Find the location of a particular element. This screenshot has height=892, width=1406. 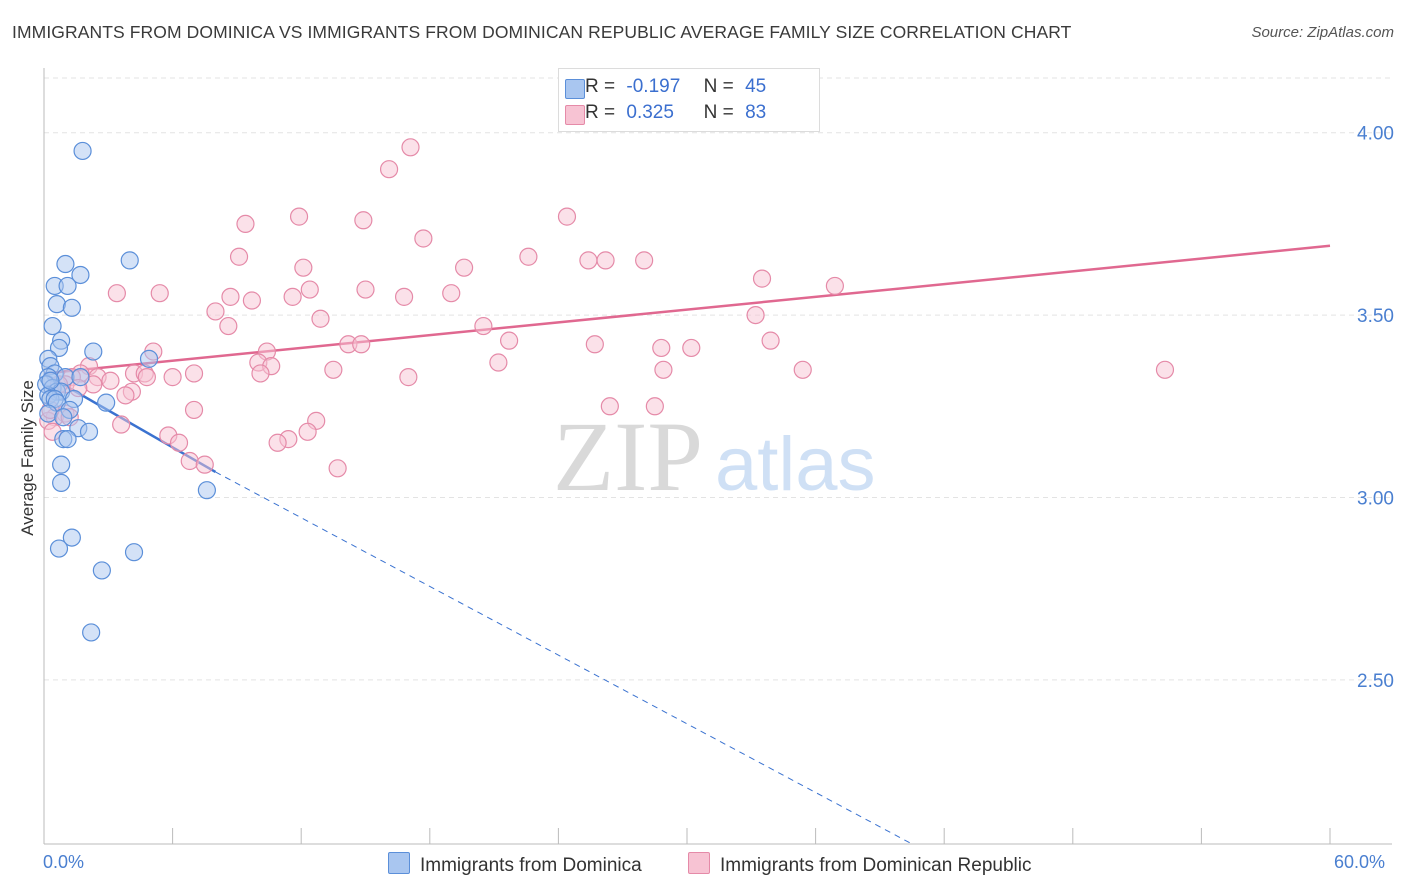

legend-swatch-dominican-republic is located at coordinates (575, 115).